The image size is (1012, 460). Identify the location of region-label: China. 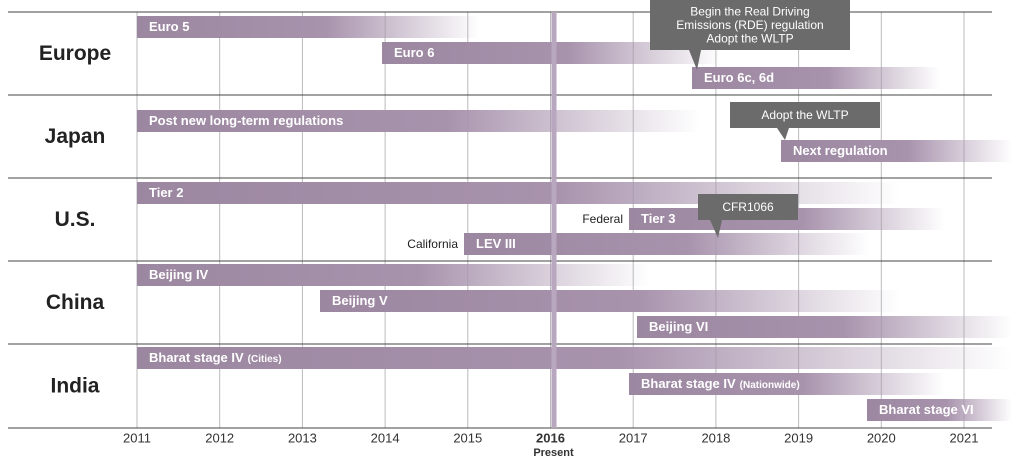
(75, 302).